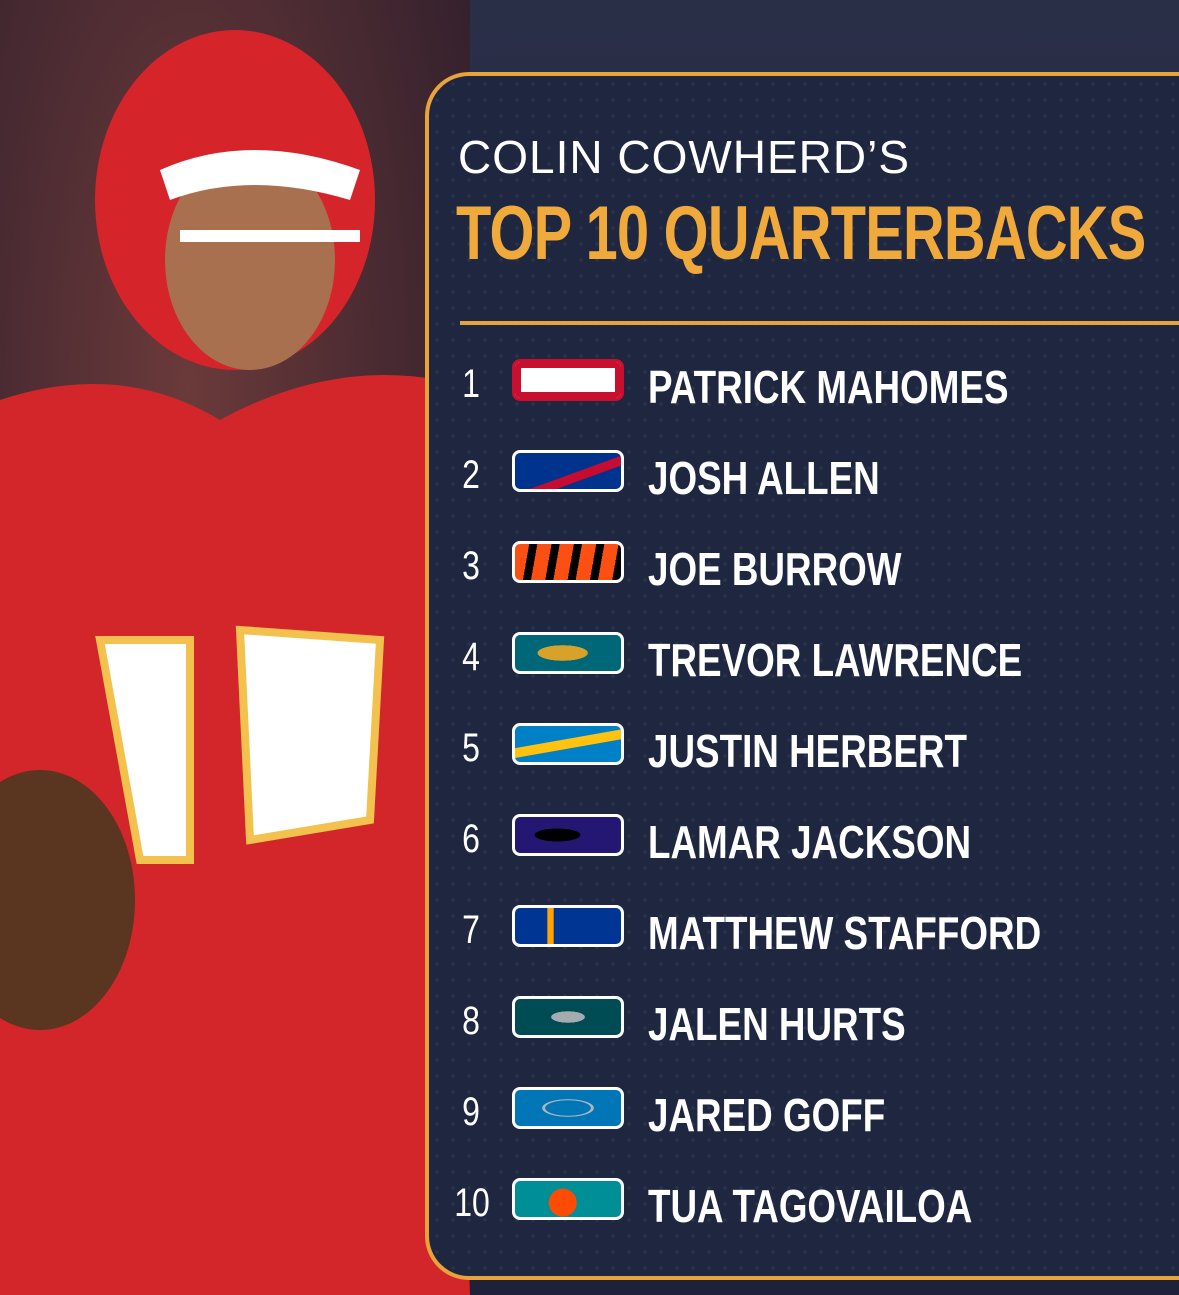 The height and width of the screenshot is (1295, 1179). I want to click on list-row: 5 JUSTIN HERBERT, so click(810, 749).